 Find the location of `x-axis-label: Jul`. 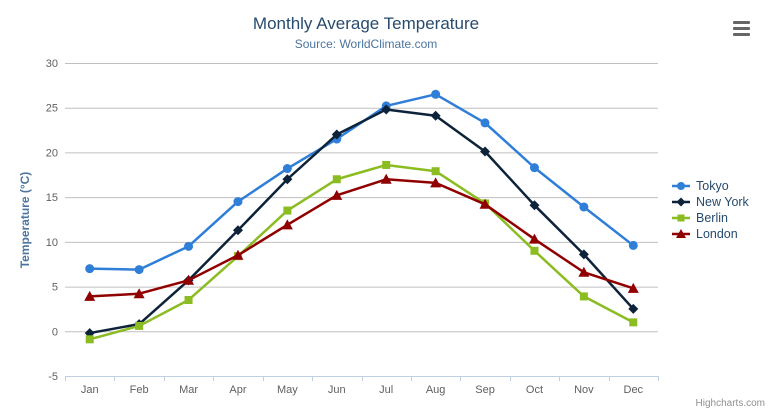

x-axis-label: Jul is located at coordinates (386, 390).